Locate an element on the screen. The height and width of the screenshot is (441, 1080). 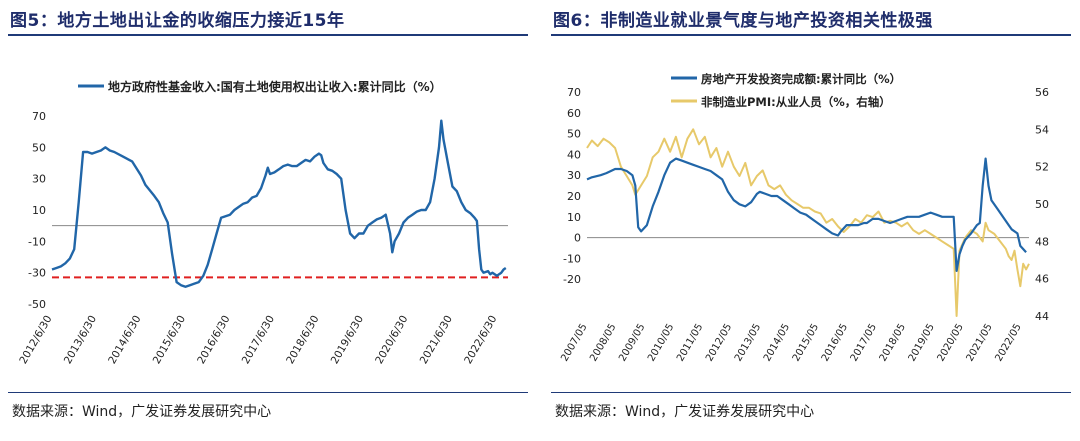
x-tick-label: 2008/05 is located at coordinates (603, 342).